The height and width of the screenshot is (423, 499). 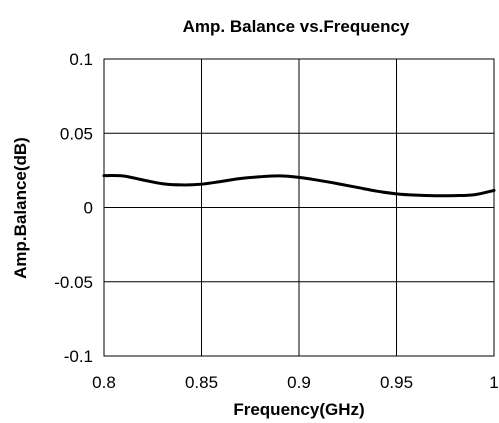 What do you see at coordinates (396, 382) in the screenshot?
I see `x-tick-label: 0.95` at bounding box center [396, 382].